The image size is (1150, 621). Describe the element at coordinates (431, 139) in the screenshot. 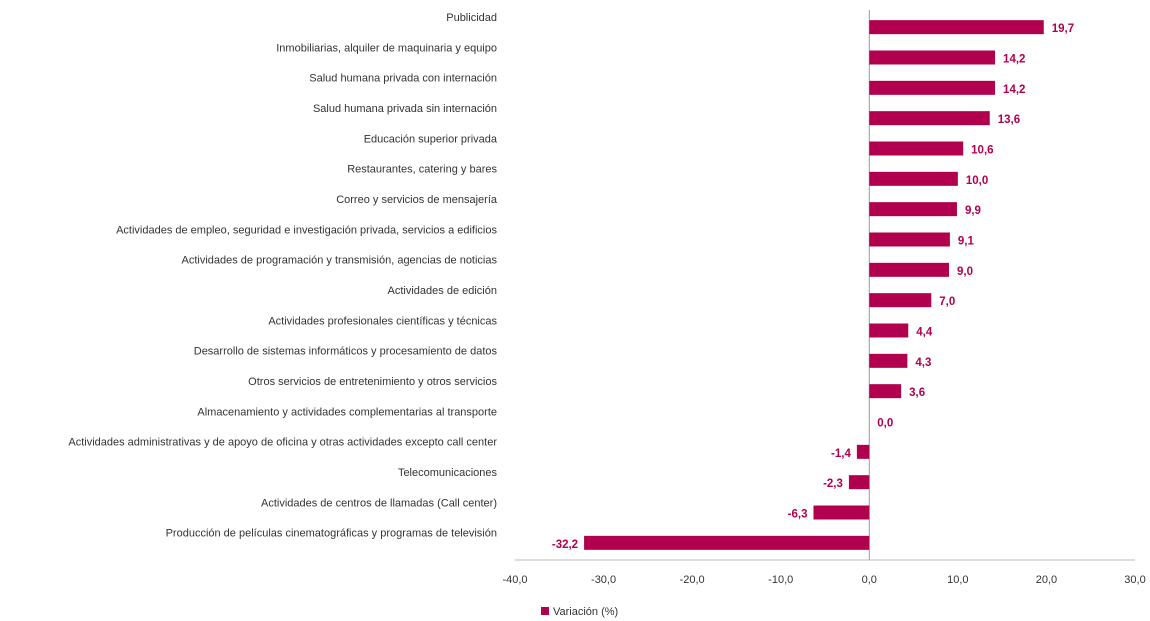

I see `category-label: Educación superior privada` at that location.